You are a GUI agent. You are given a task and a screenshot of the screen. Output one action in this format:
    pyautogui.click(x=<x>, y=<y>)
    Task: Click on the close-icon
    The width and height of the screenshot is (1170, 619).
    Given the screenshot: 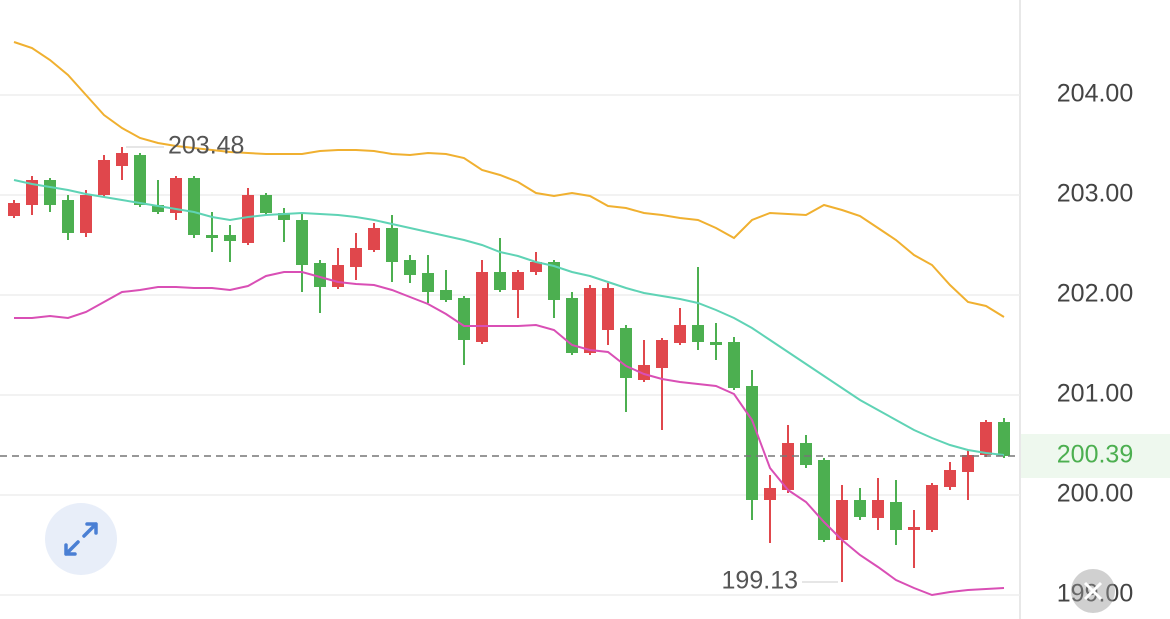 What is the action you would take?
    pyautogui.click(x=1093, y=591)
    